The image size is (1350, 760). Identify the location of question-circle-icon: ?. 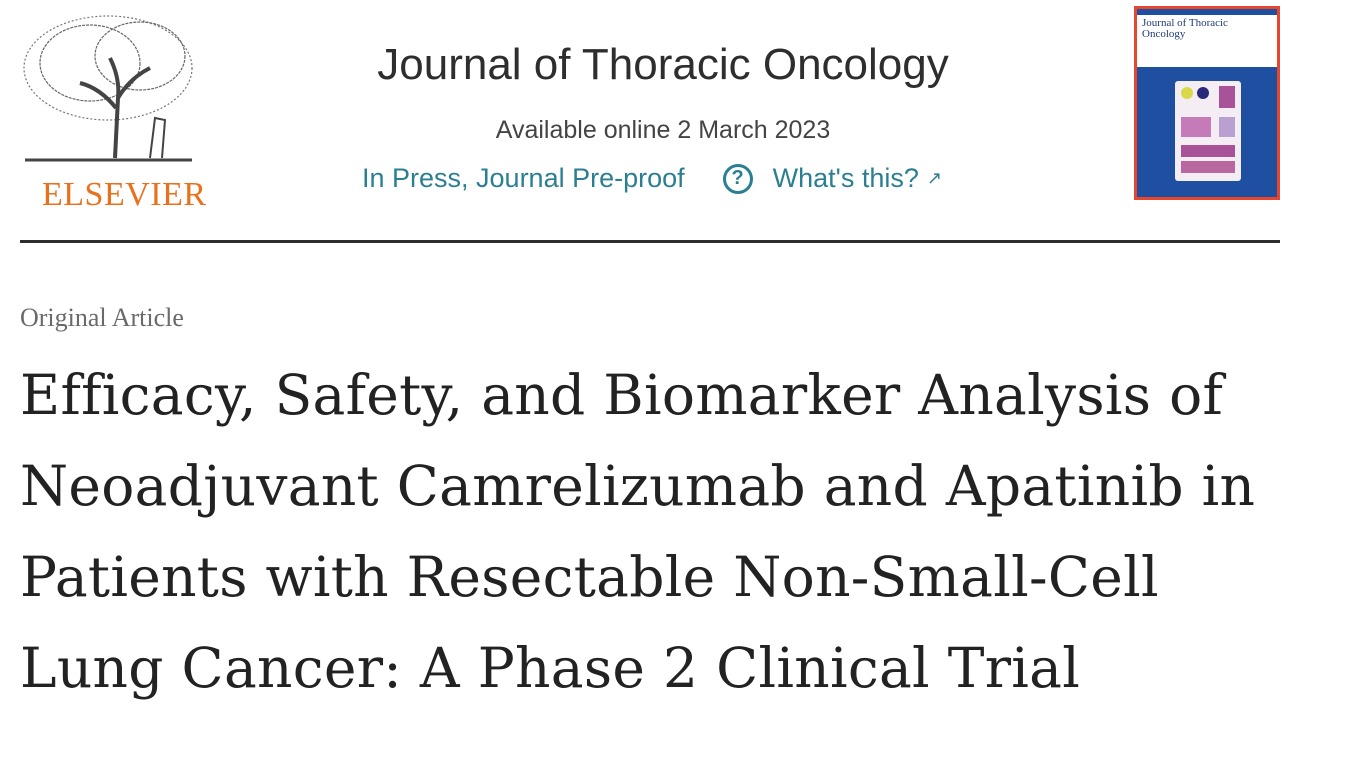
(737, 178).